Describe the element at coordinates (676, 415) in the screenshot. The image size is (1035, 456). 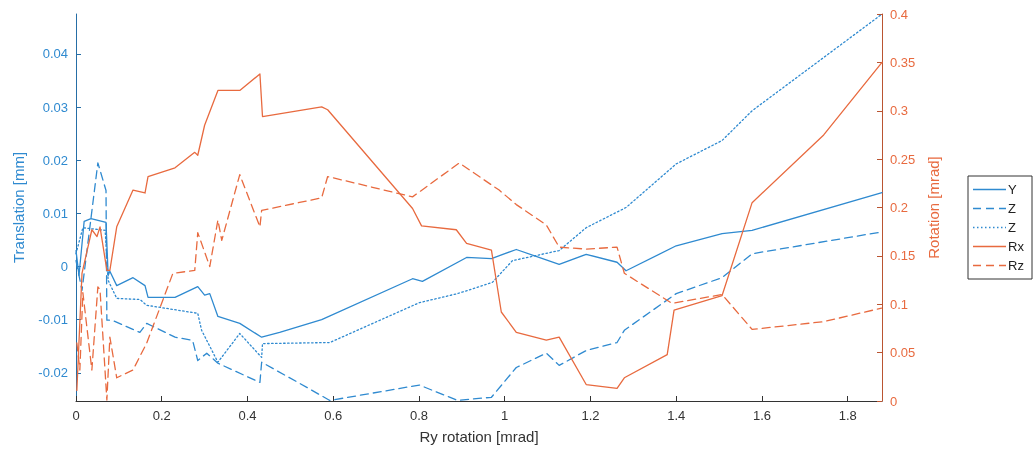
I see `x-tick-label: 1.4` at that location.